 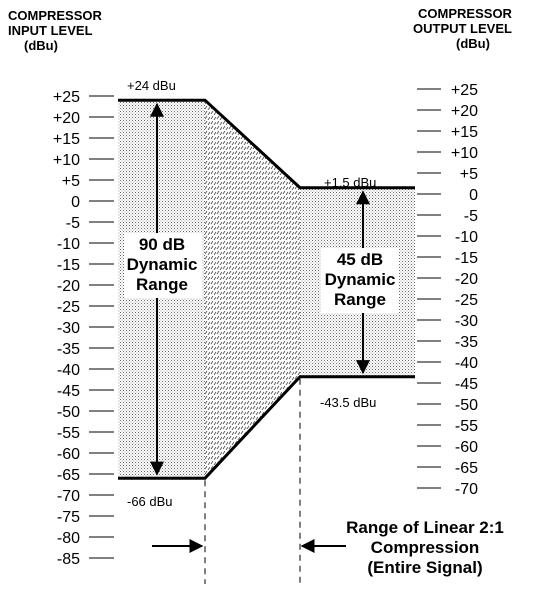 I want to click on output-range-caption-line3: Range, so click(x=360, y=299).